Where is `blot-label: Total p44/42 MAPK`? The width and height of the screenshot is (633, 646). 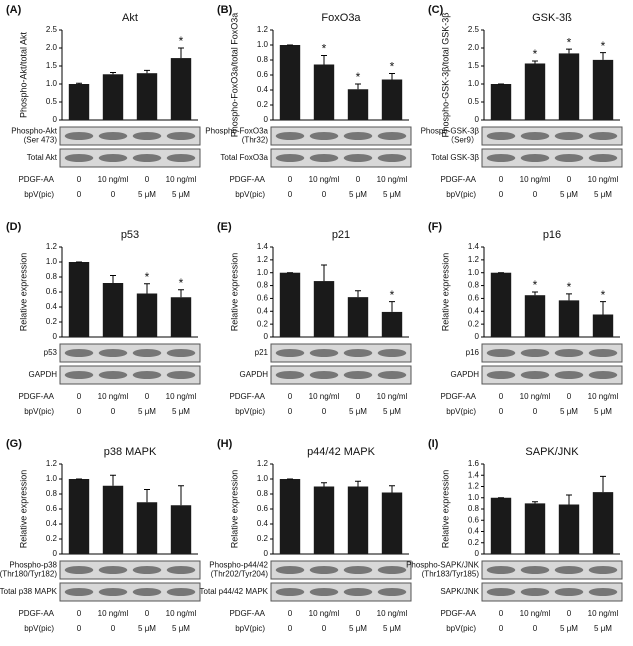 blot-label: Total p44/42 MAPK is located at coordinates (234, 591).